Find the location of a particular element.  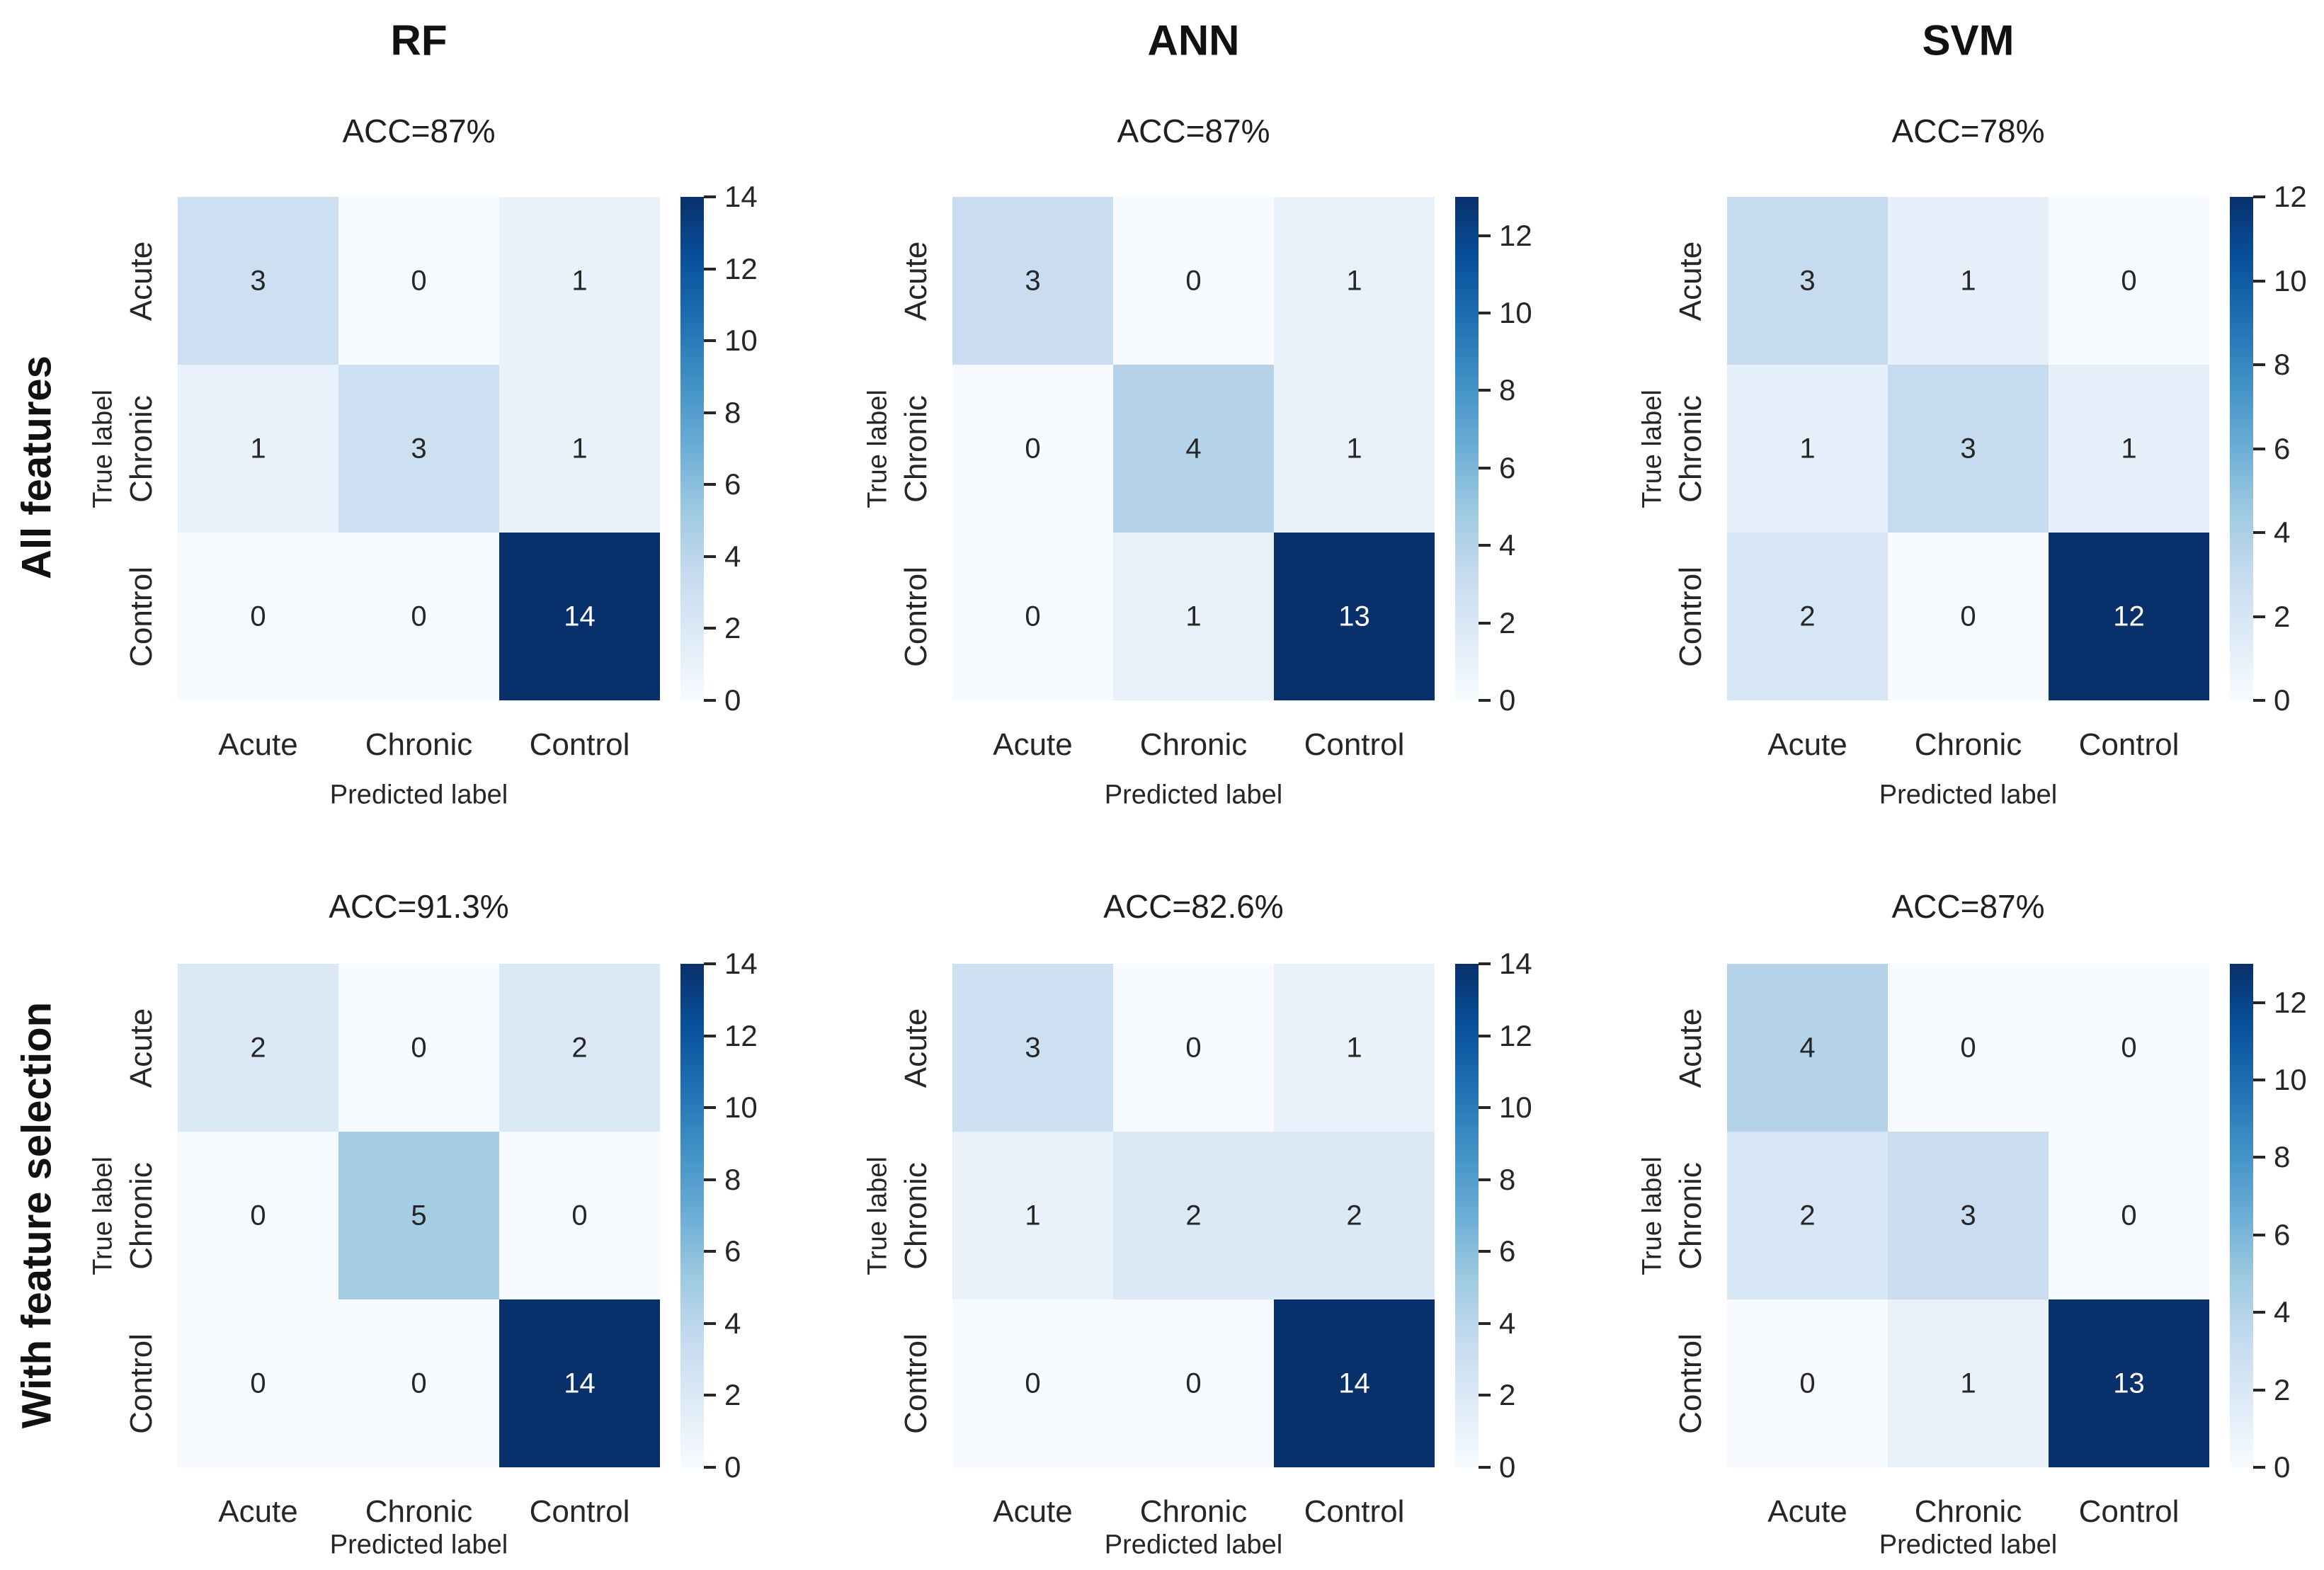

colorbar-tick-label: 14 is located at coordinates (741, 963).